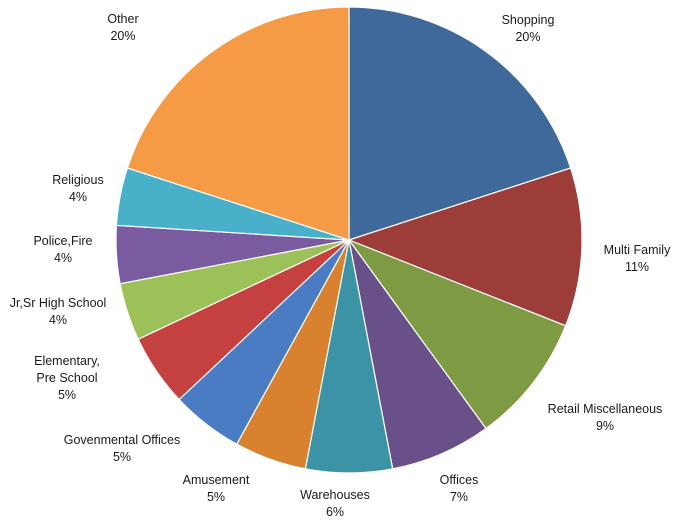 The height and width of the screenshot is (523, 675). What do you see at coordinates (417, 354) in the screenshot?
I see `pie-slice-offices` at bounding box center [417, 354].